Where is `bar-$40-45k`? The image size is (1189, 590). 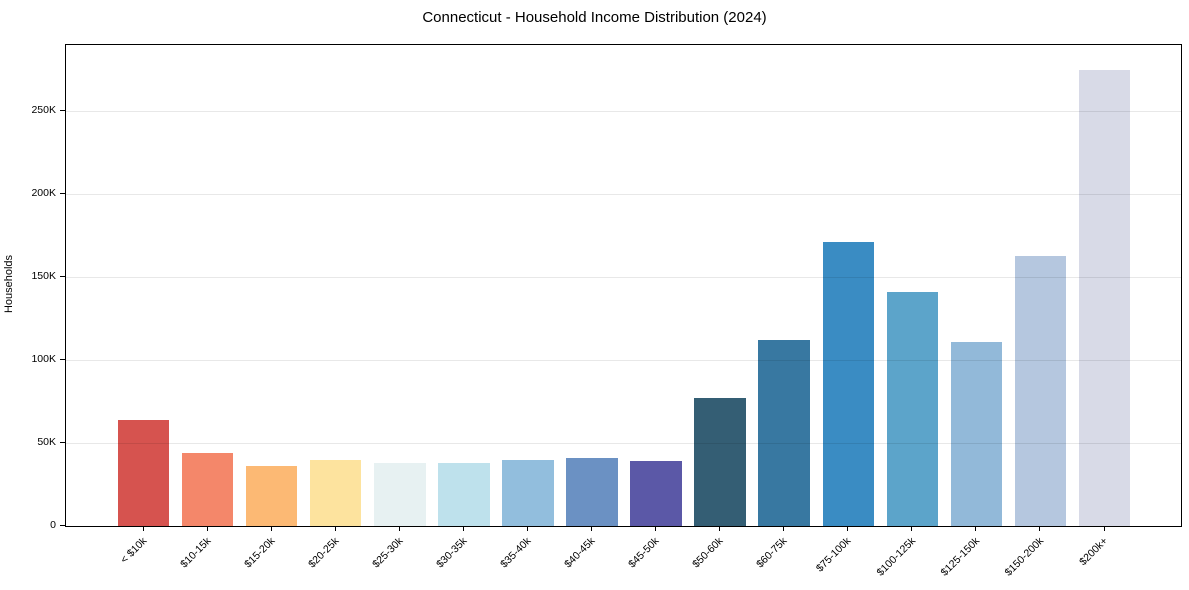
bar-$40-45k is located at coordinates (592, 491).